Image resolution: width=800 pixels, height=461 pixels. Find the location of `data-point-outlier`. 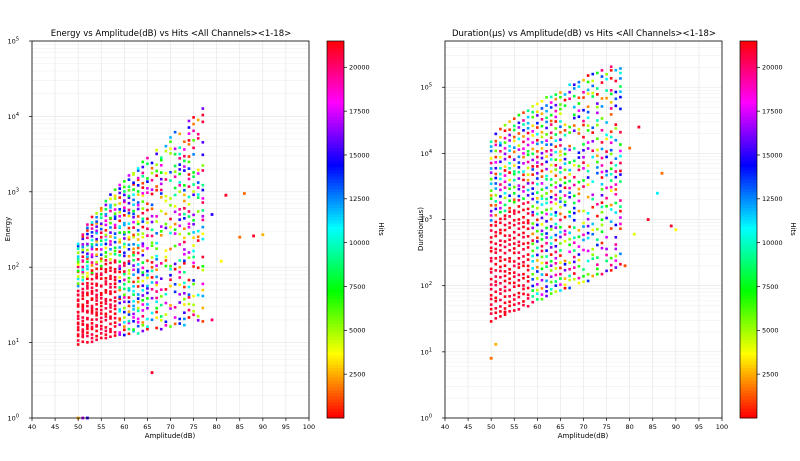

data-point-outlier is located at coordinates (505, 312).